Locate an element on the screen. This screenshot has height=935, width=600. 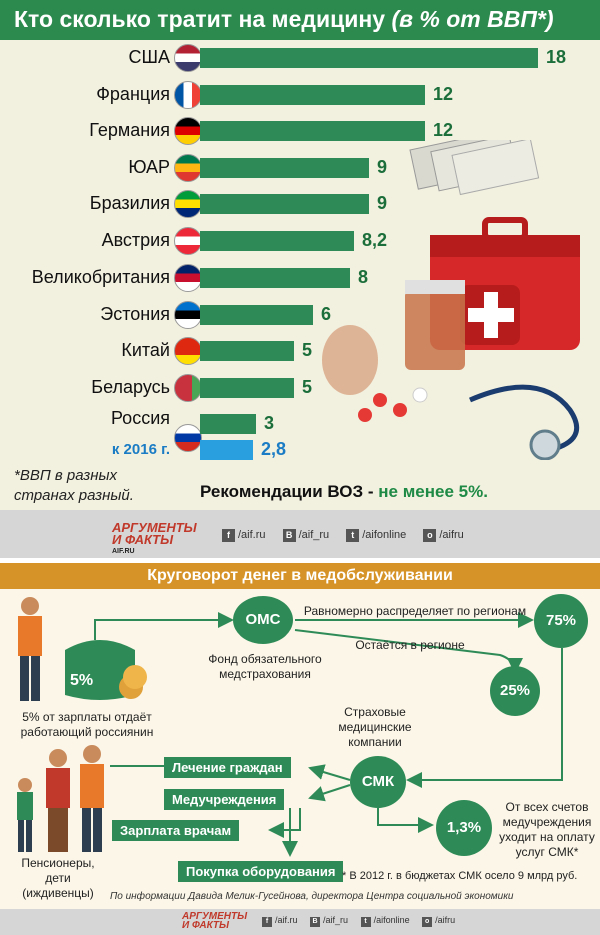
social-facebook: f/aif.ru is located at coordinates (244, 535).